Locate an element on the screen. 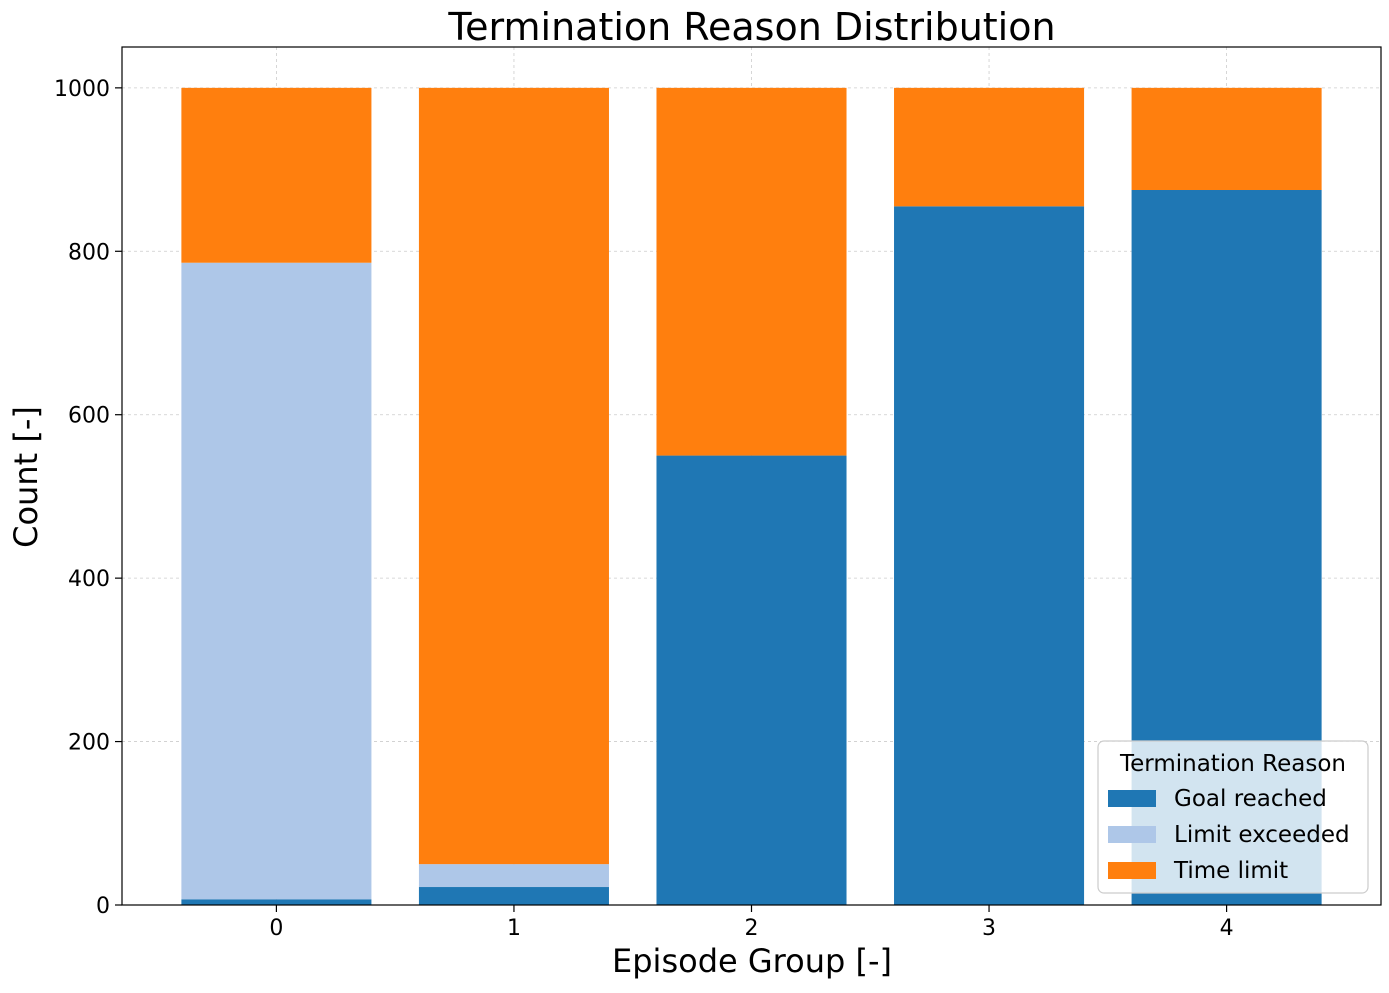 This screenshot has width=1389, height=993. y-tick-label: 200 is located at coordinates (89, 743).